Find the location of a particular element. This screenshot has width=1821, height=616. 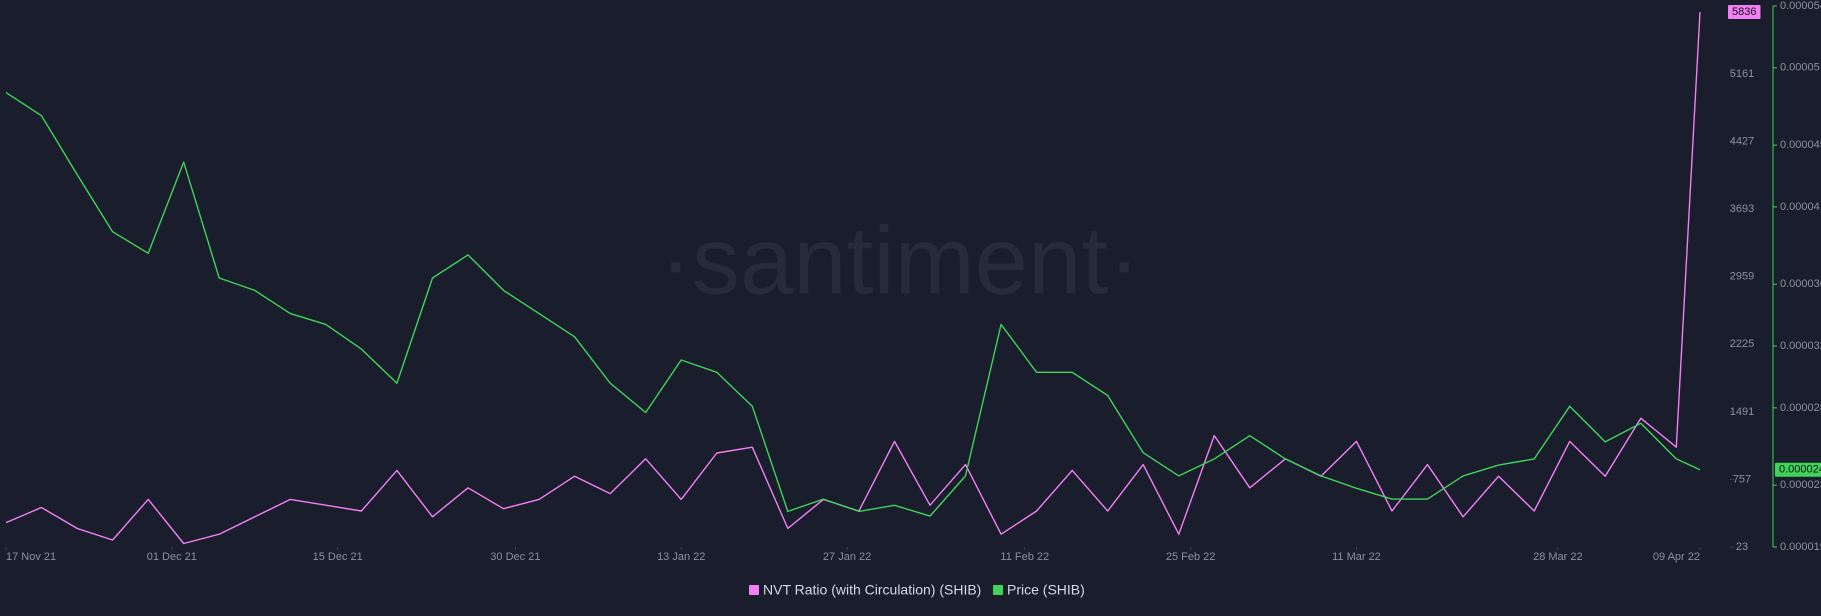

y-tick-label: 23 is located at coordinates (1742, 547).